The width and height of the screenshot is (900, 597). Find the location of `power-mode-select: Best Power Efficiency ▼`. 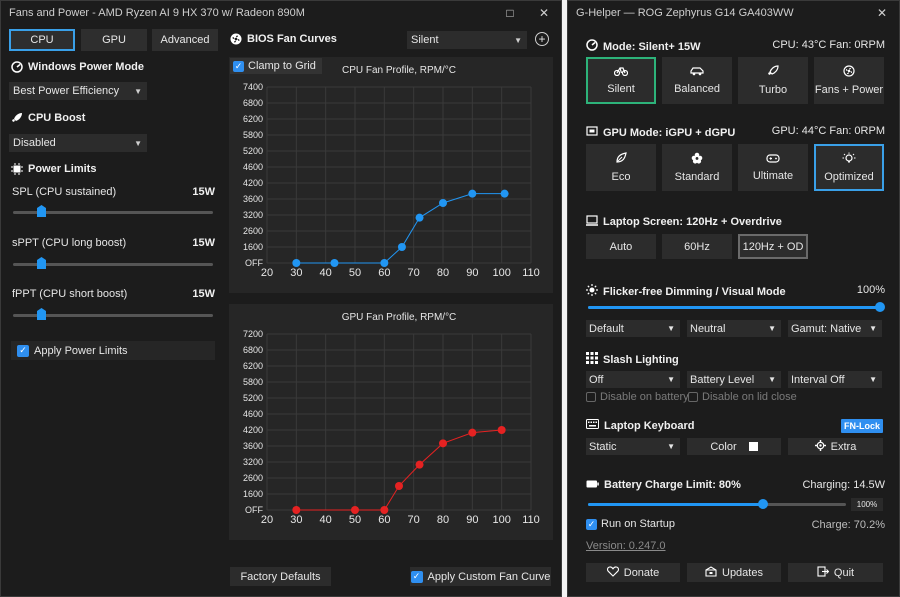

power-mode-select: Best Power Efficiency ▼ is located at coordinates (78, 91).